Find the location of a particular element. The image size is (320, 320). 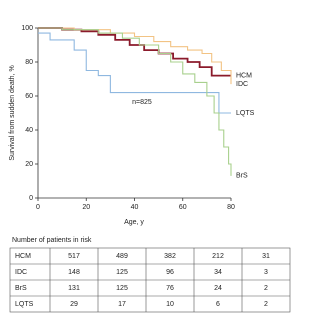

table-cell: 6 is located at coordinates (218, 304).